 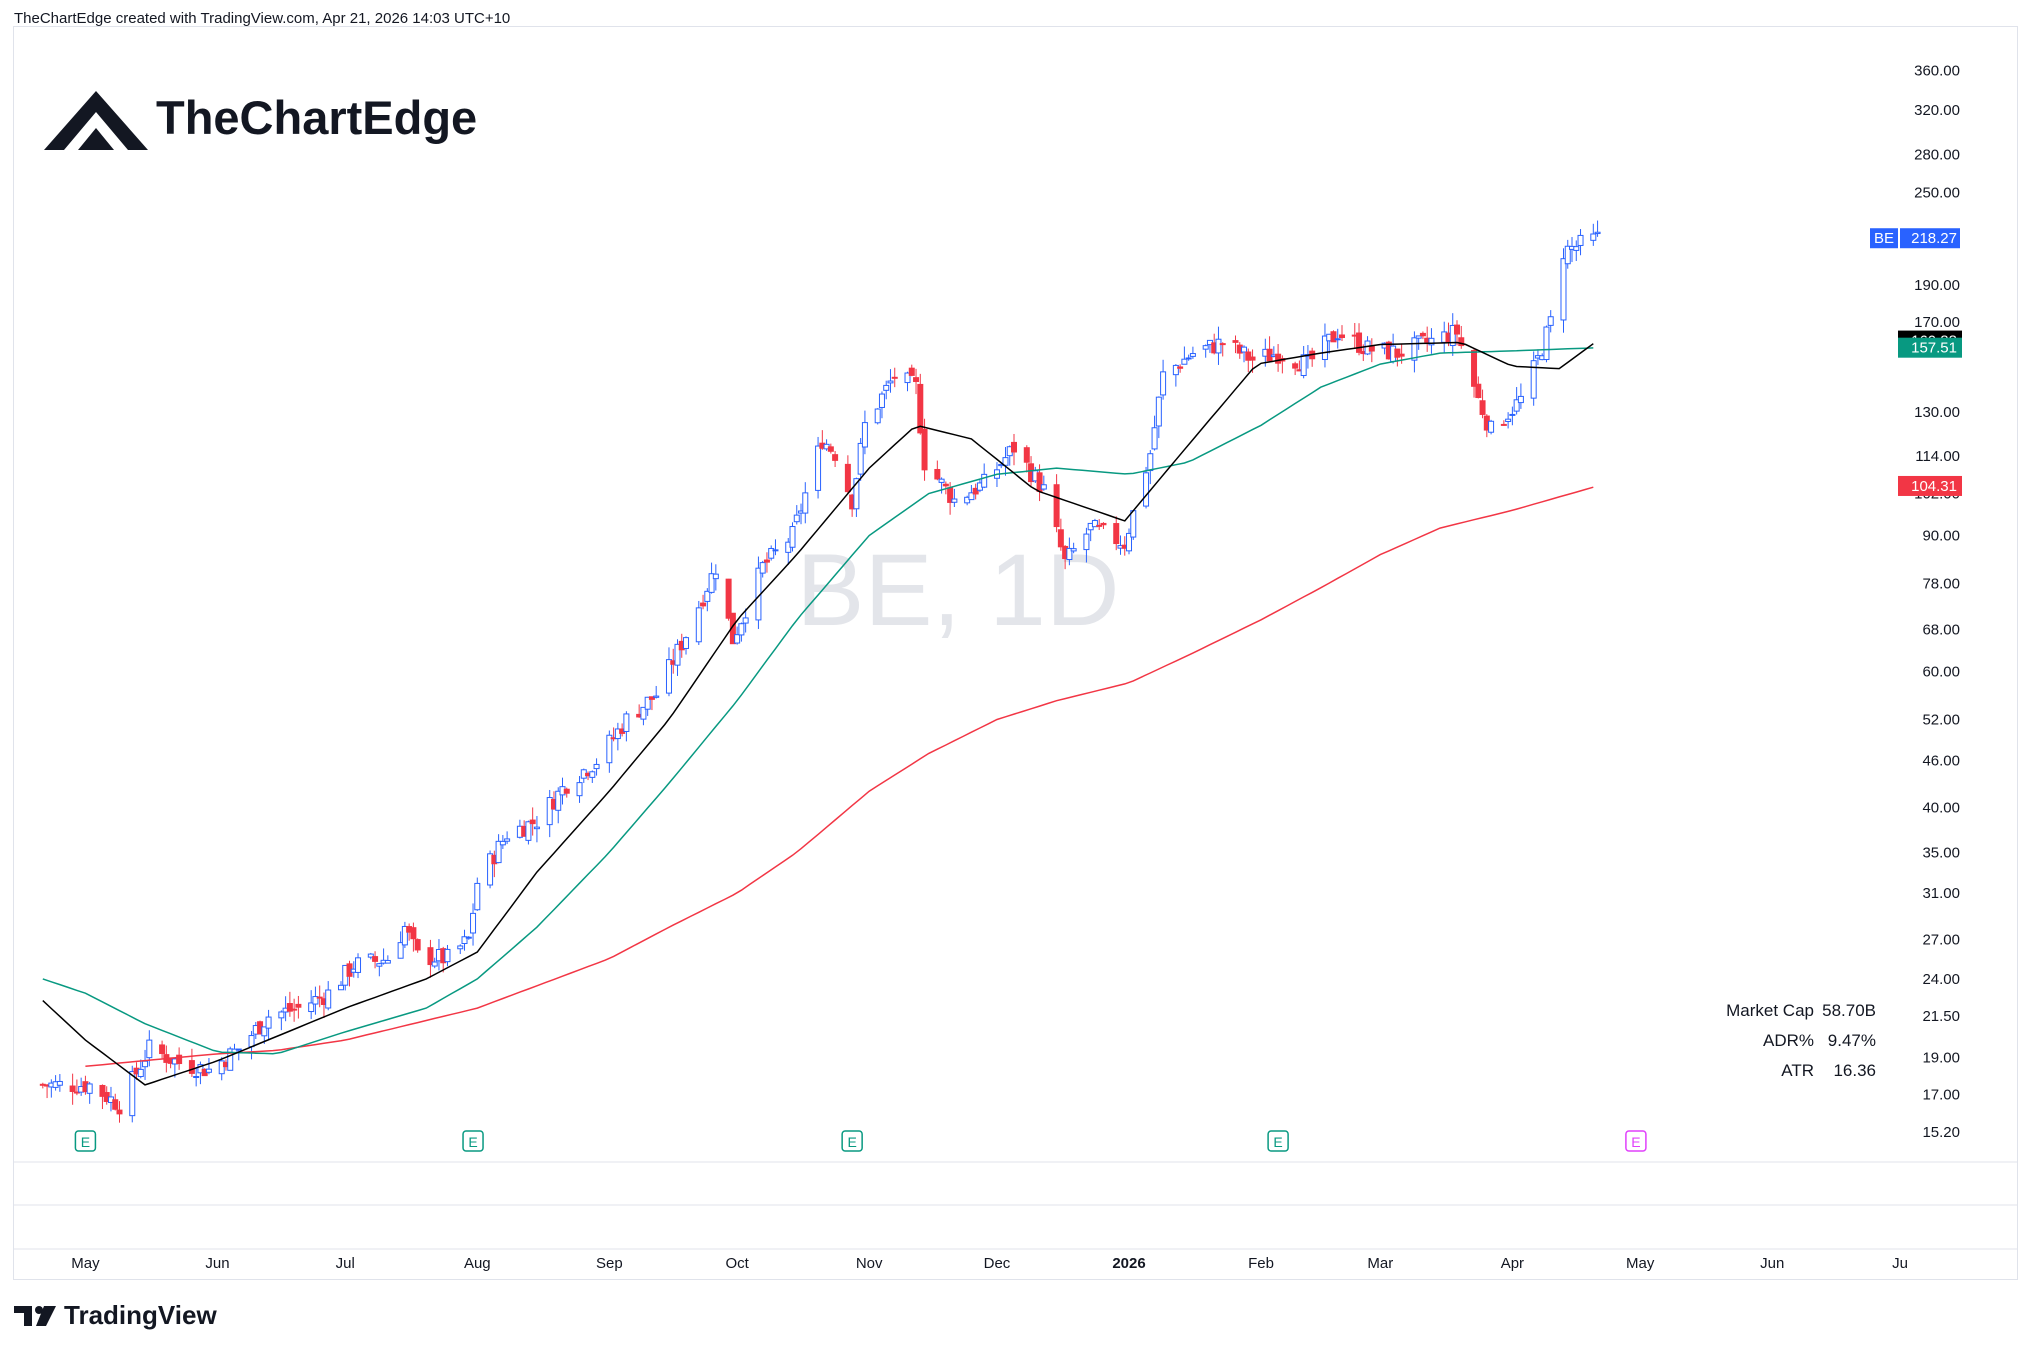 What do you see at coordinates (1941, 808) in the screenshot?
I see `price-tick-label: 40.00` at bounding box center [1941, 808].